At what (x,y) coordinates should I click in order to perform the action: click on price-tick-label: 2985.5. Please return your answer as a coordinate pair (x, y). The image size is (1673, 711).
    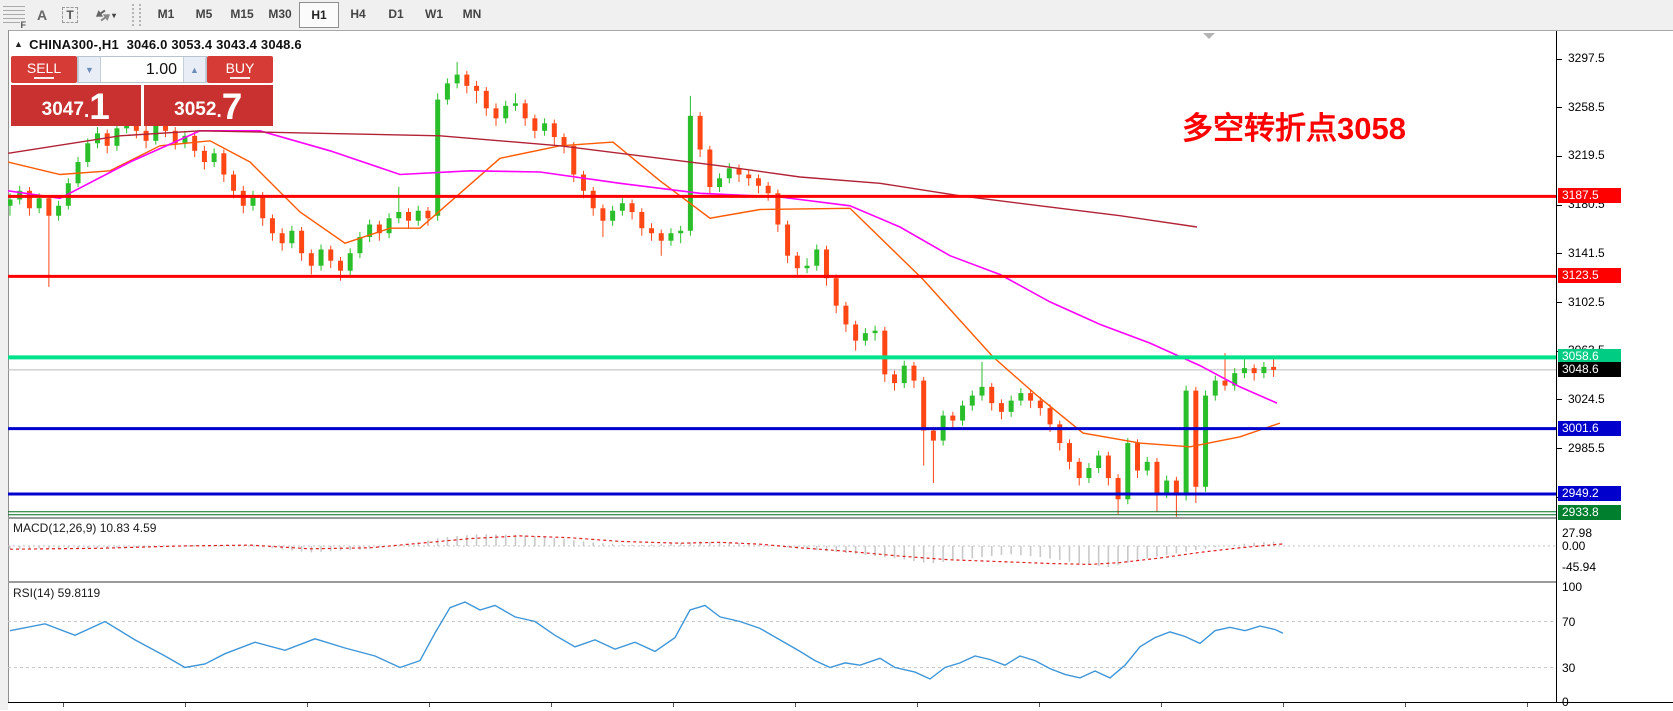
    Looking at the image, I should click on (1586, 447).